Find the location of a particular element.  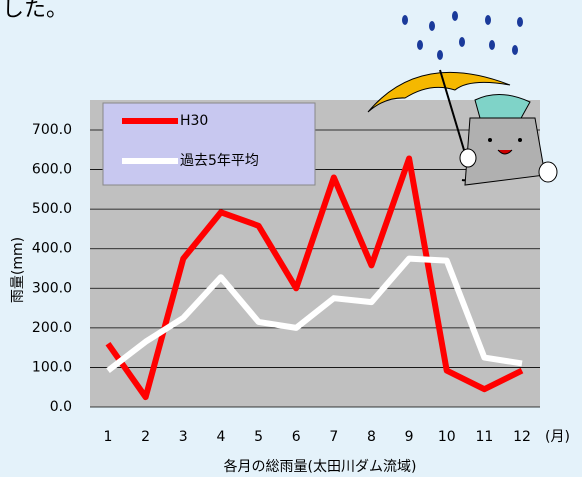

x-tick-label: 5 is located at coordinates (258, 437).